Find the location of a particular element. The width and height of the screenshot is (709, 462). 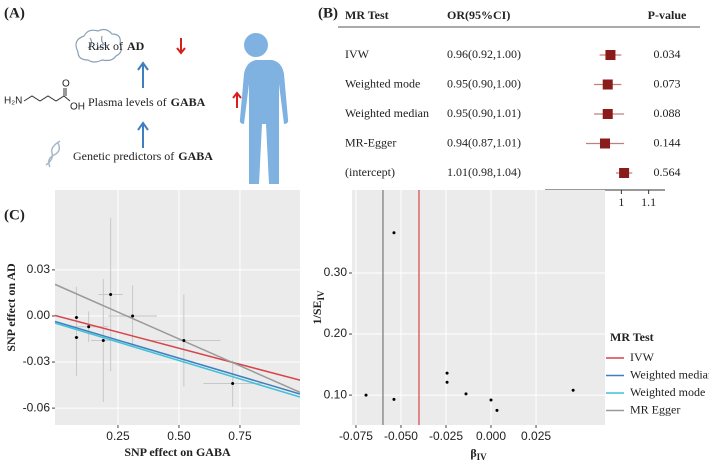

legend-label: Weighted median is located at coordinates (669, 374).